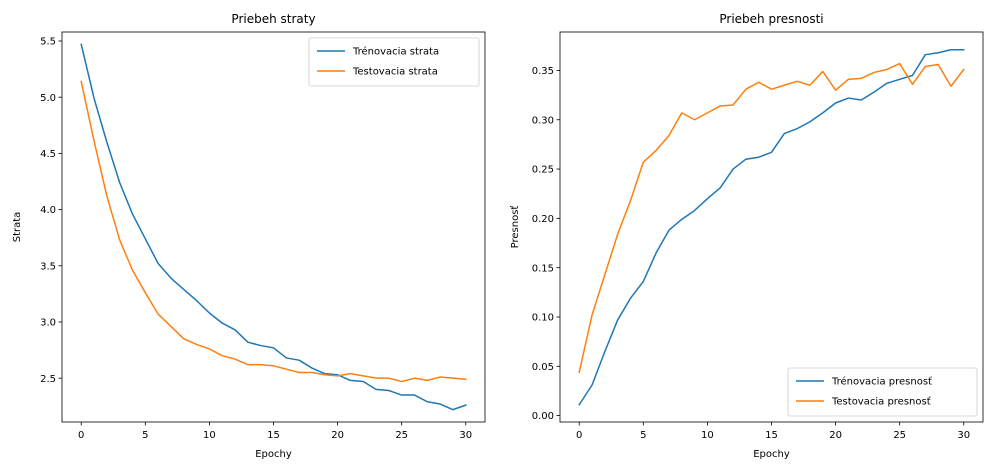  What do you see at coordinates (543, 170) in the screenshot?
I see `y-tick-label: 0.25` at bounding box center [543, 170].